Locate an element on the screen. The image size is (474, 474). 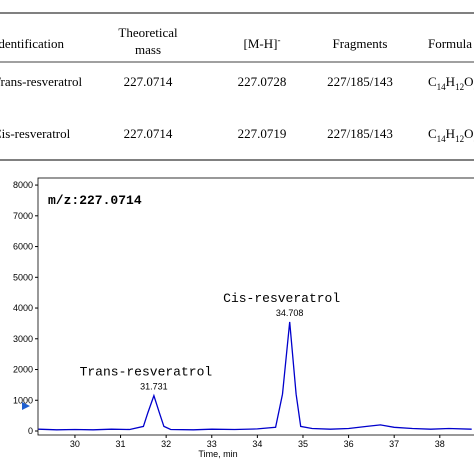
y-tick-label: 0 is located at coordinates (30, 431).